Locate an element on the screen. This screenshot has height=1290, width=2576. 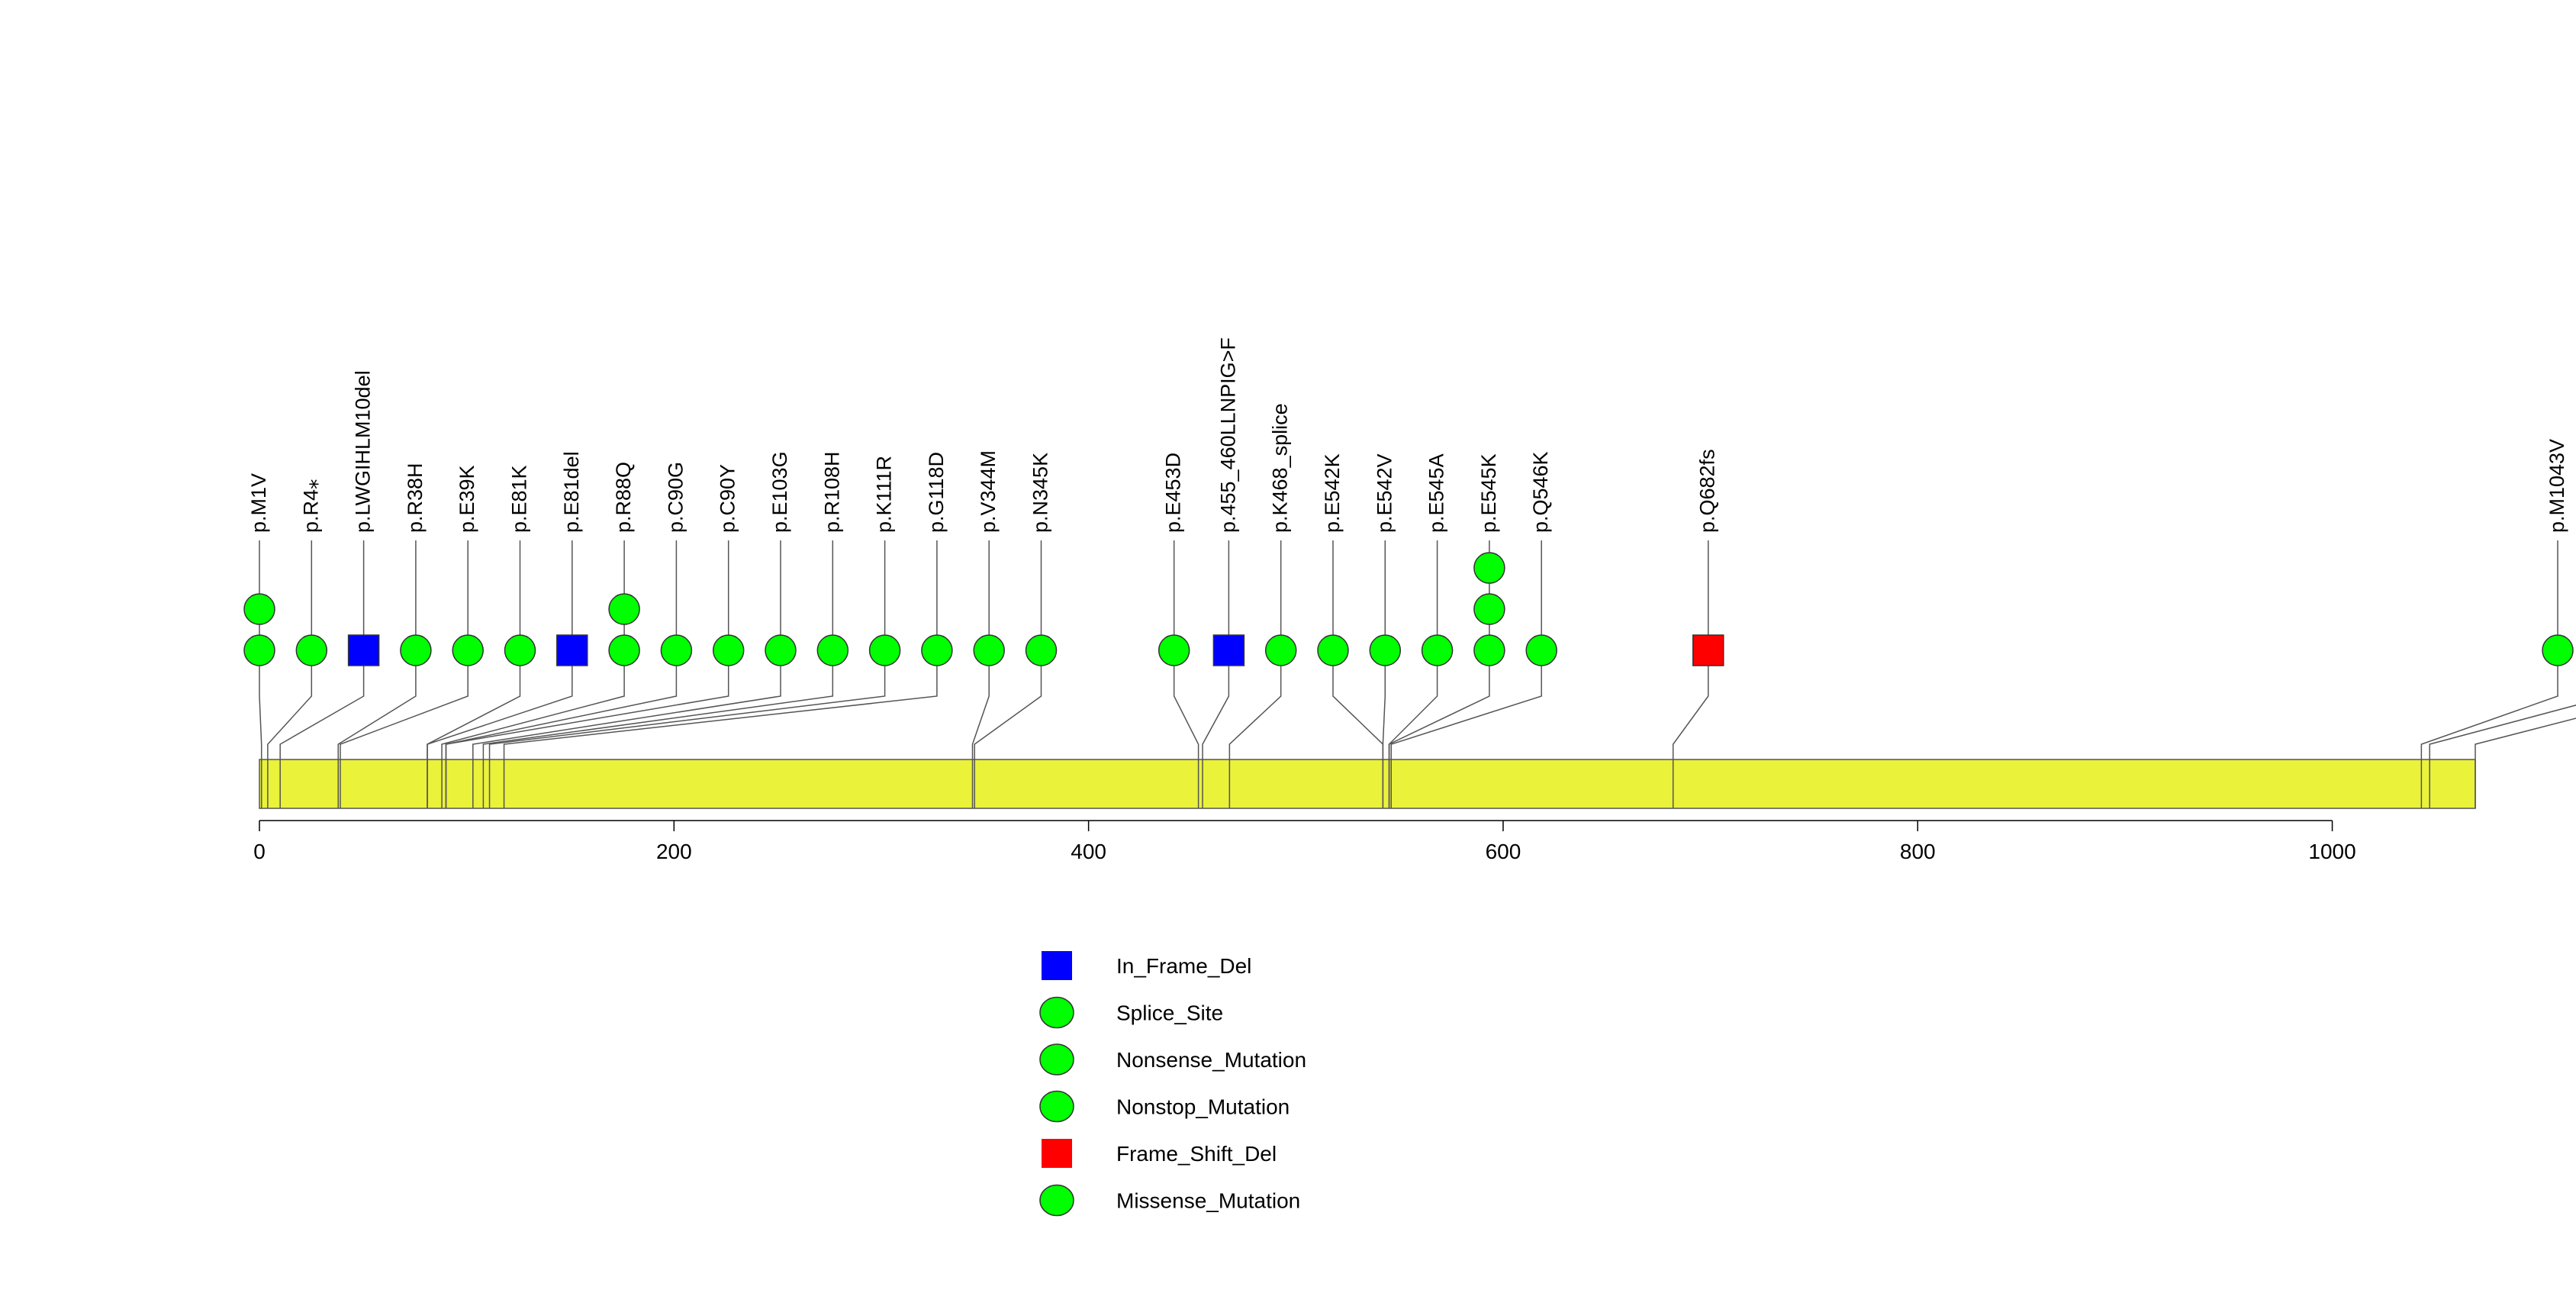
mutation-label: p.R38H is located at coordinates (415, 498).